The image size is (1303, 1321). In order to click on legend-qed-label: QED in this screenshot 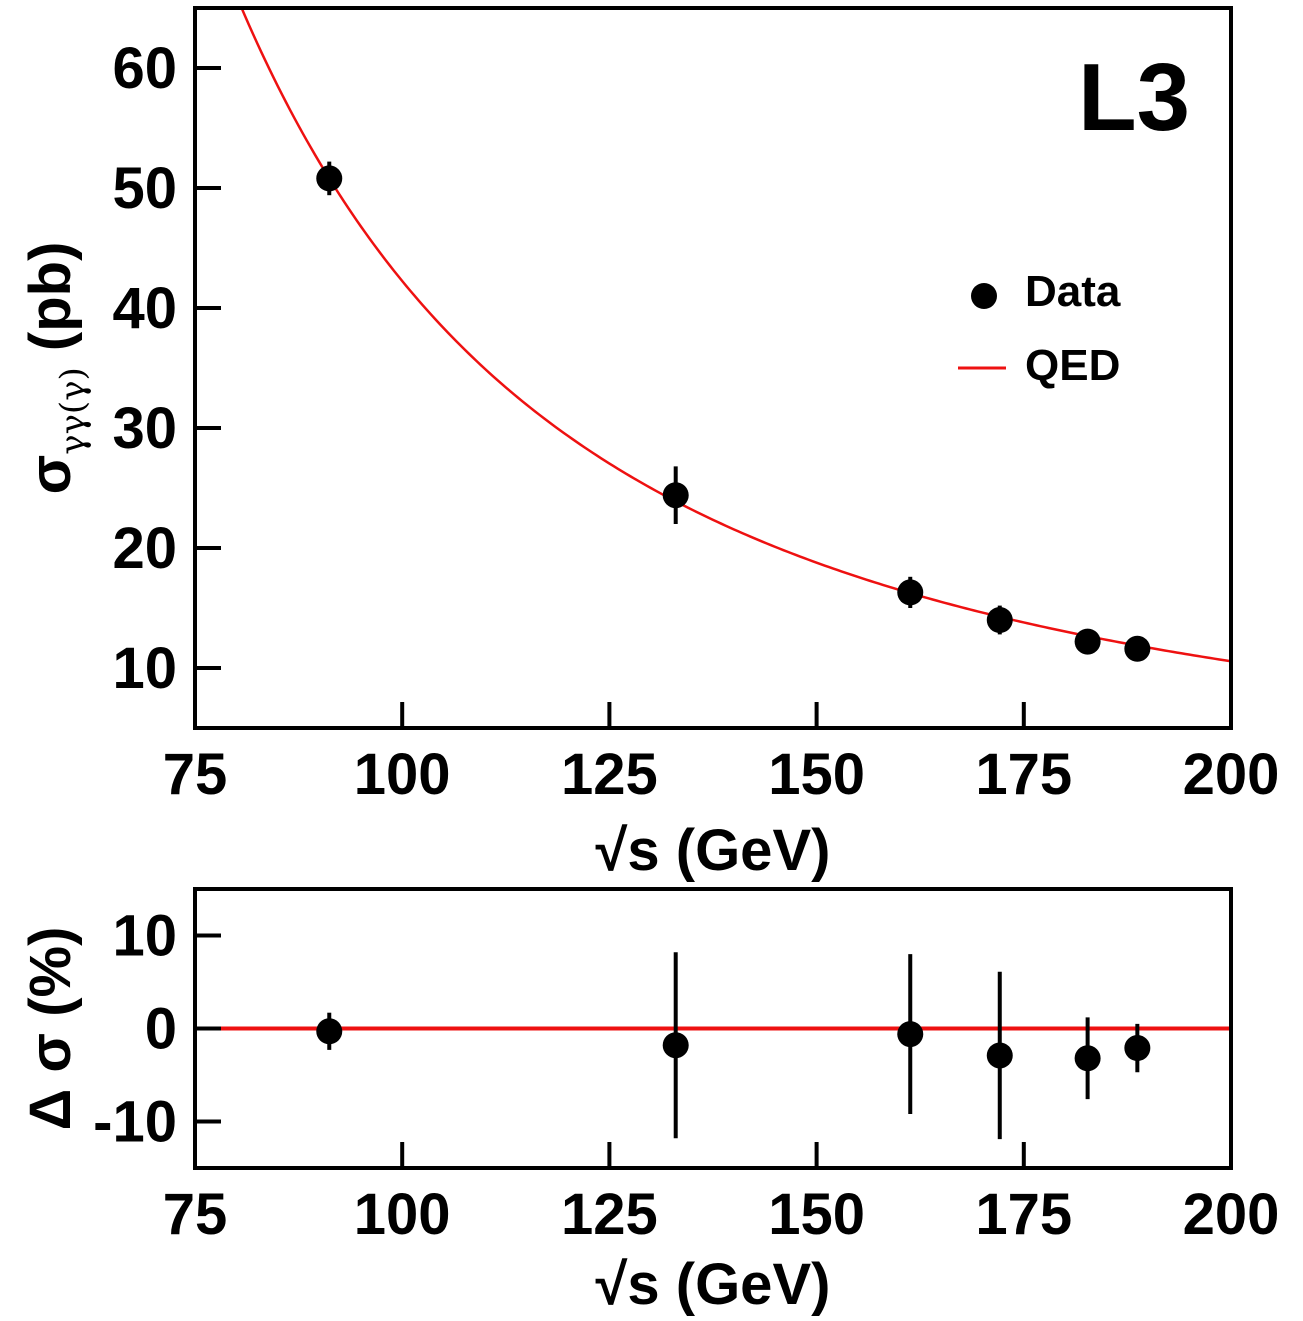, I will do `click(1072, 365)`.